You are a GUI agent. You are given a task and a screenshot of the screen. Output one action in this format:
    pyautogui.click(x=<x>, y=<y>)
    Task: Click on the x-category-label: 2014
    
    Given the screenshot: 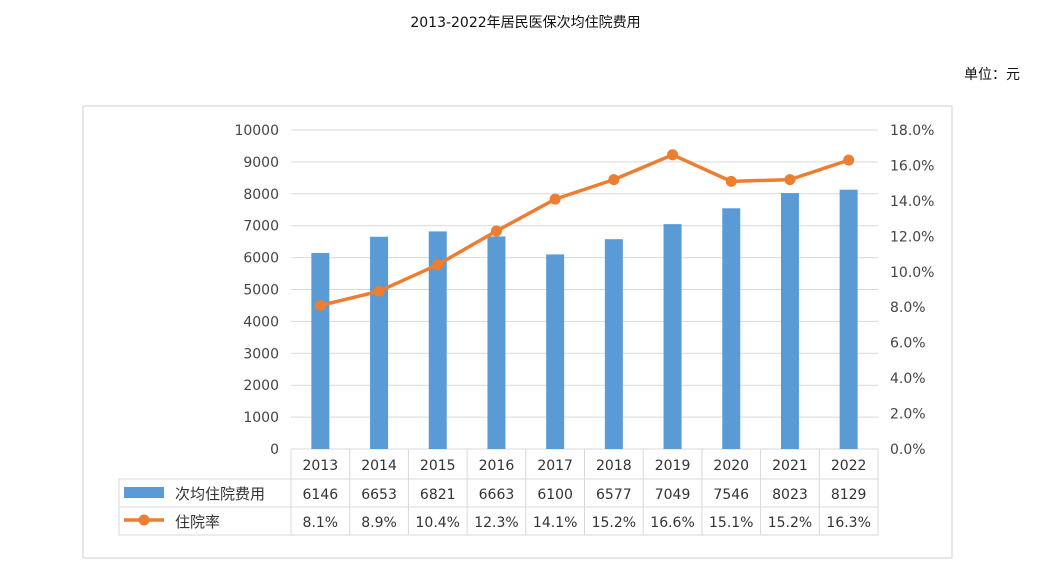 What is the action you would take?
    pyautogui.click(x=379, y=466)
    